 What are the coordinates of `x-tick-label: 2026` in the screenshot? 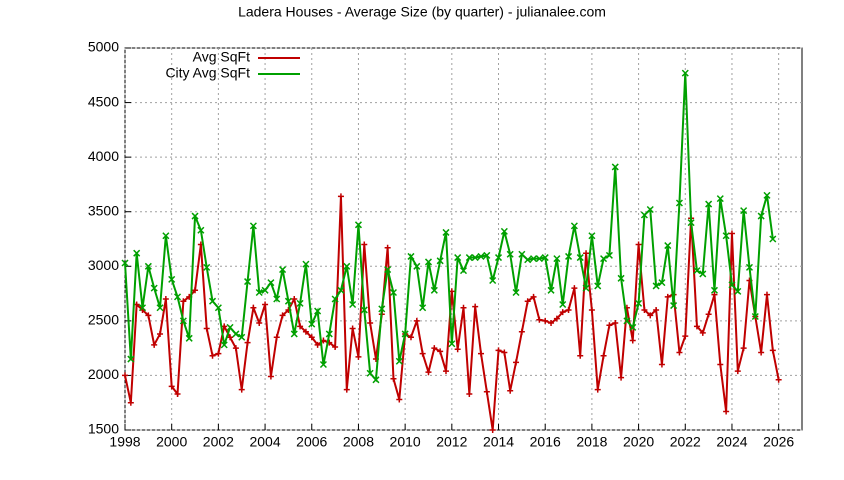 It's located at (778, 442).